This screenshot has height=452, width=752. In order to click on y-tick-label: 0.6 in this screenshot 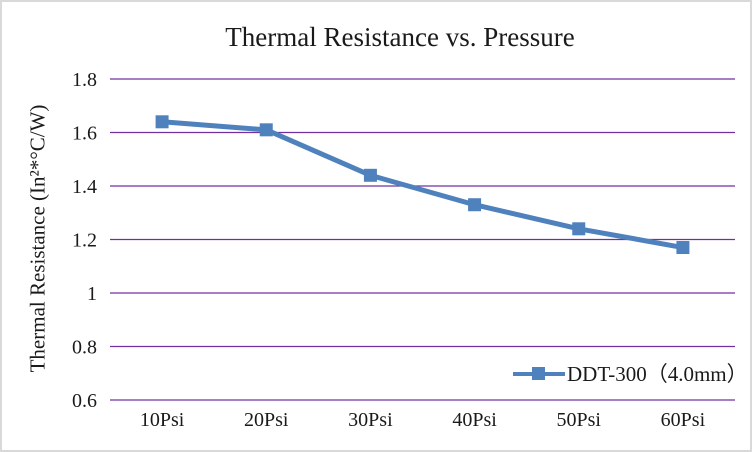, I will do `click(84, 401)`.